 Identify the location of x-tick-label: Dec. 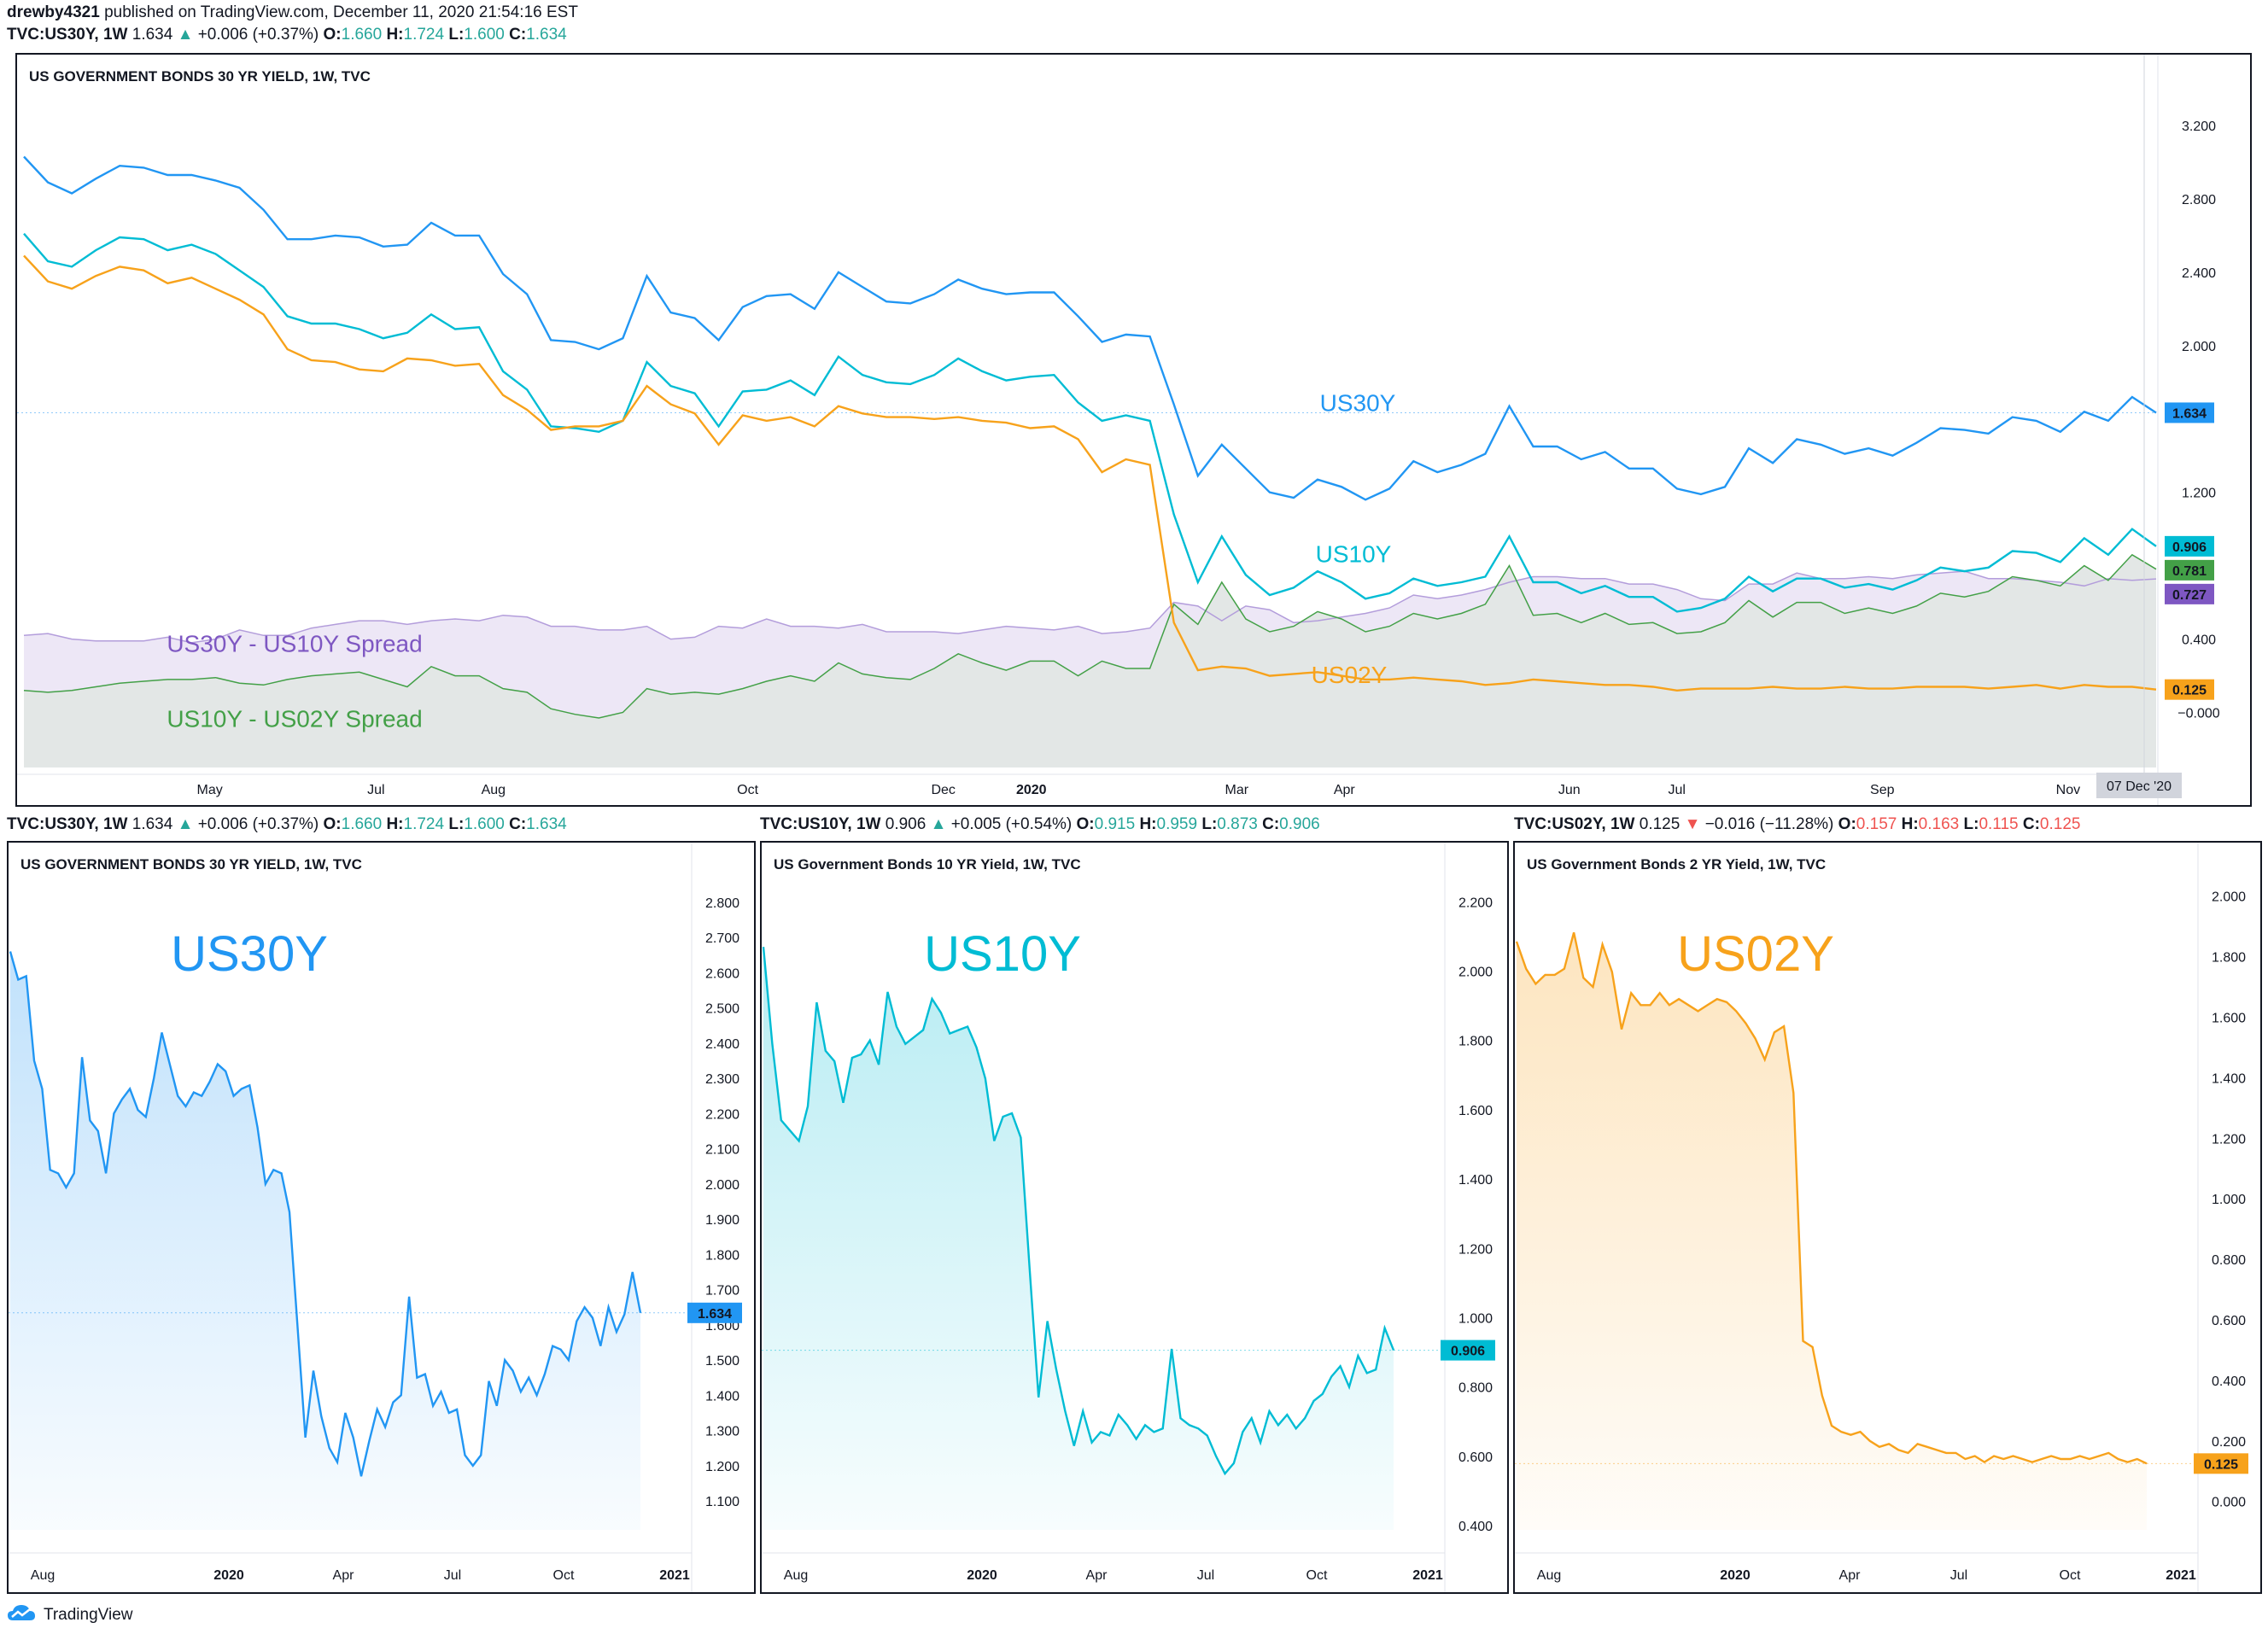
(943, 790).